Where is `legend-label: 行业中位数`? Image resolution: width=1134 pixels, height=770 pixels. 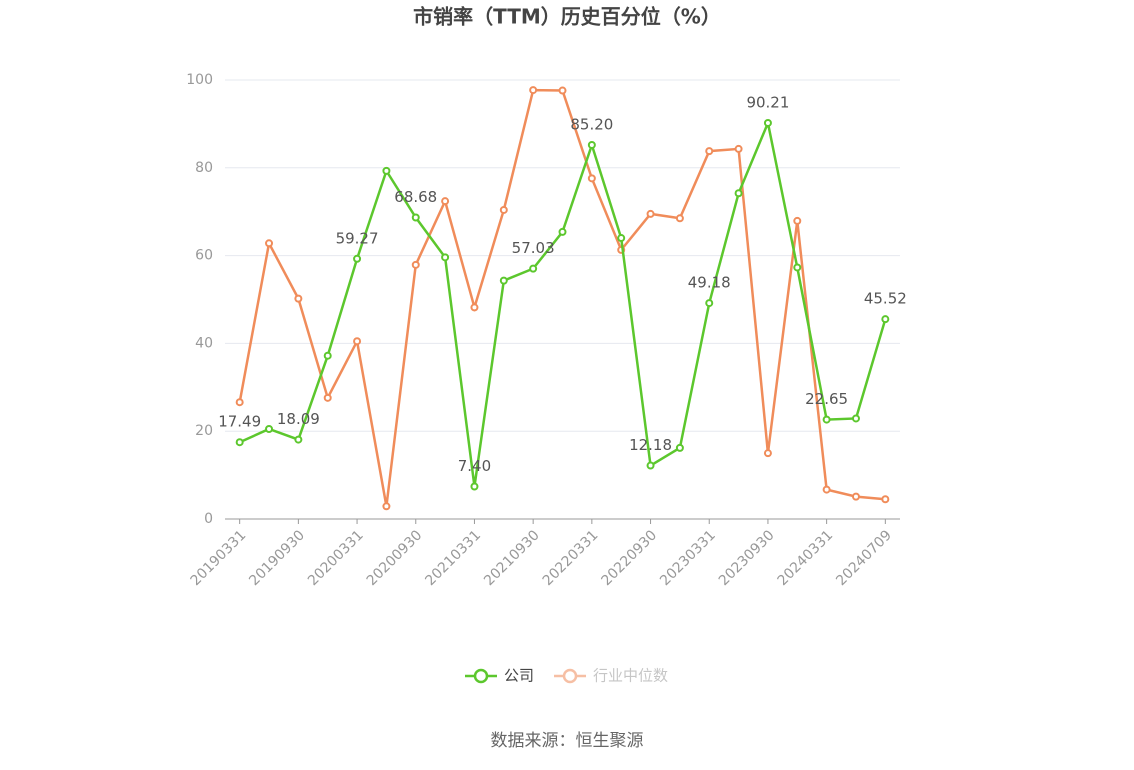
legend-label: 行业中位数 is located at coordinates (630, 676).